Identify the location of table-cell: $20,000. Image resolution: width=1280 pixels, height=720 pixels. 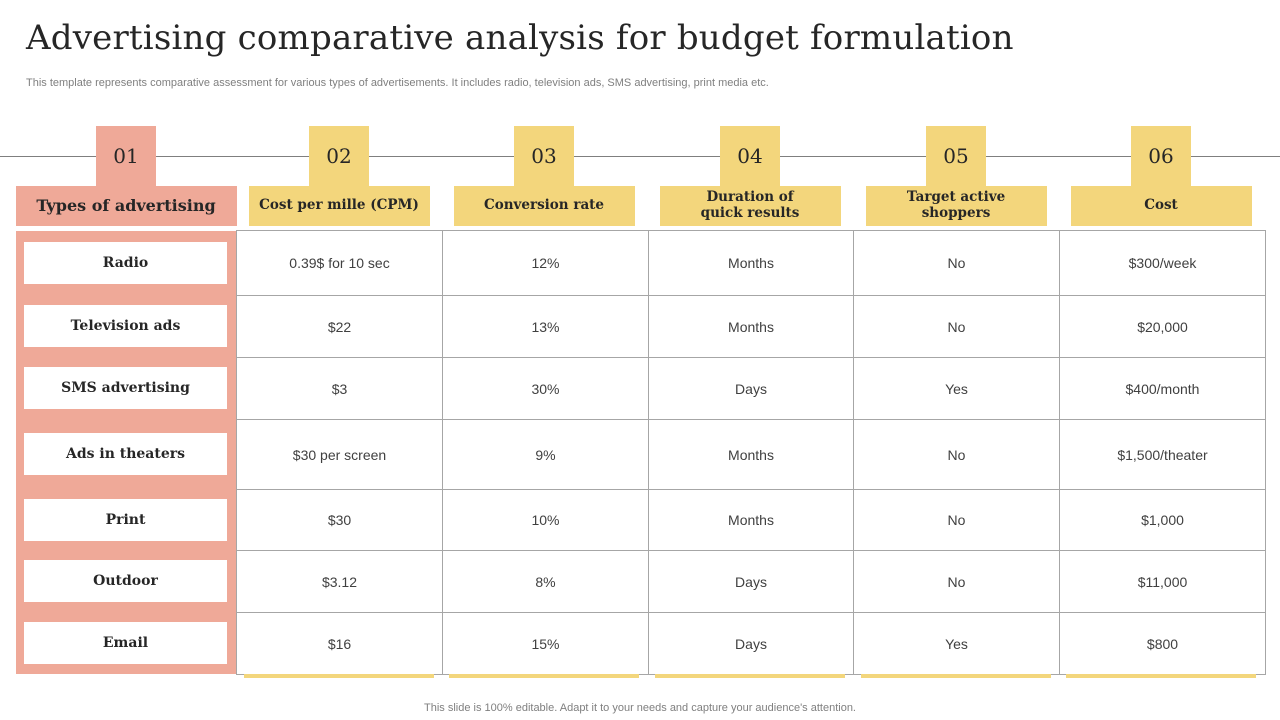
(1162, 326).